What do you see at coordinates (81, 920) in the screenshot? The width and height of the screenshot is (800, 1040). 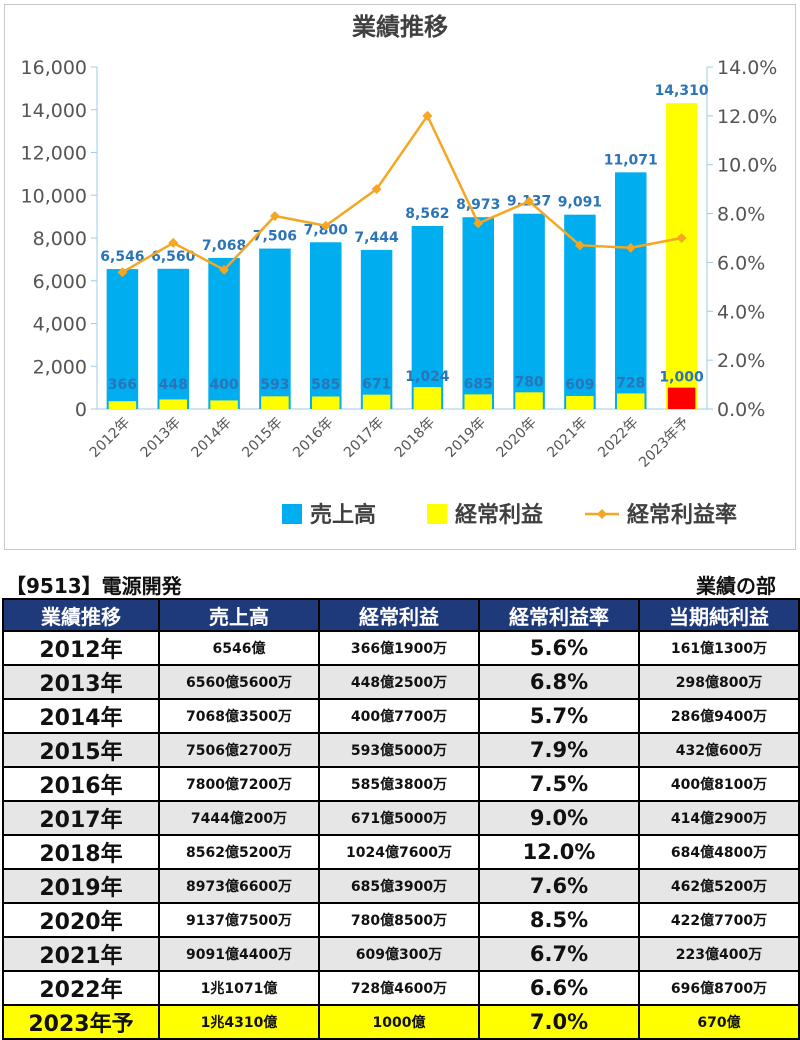 I see `year-cell: 2020年` at bounding box center [81, 920].